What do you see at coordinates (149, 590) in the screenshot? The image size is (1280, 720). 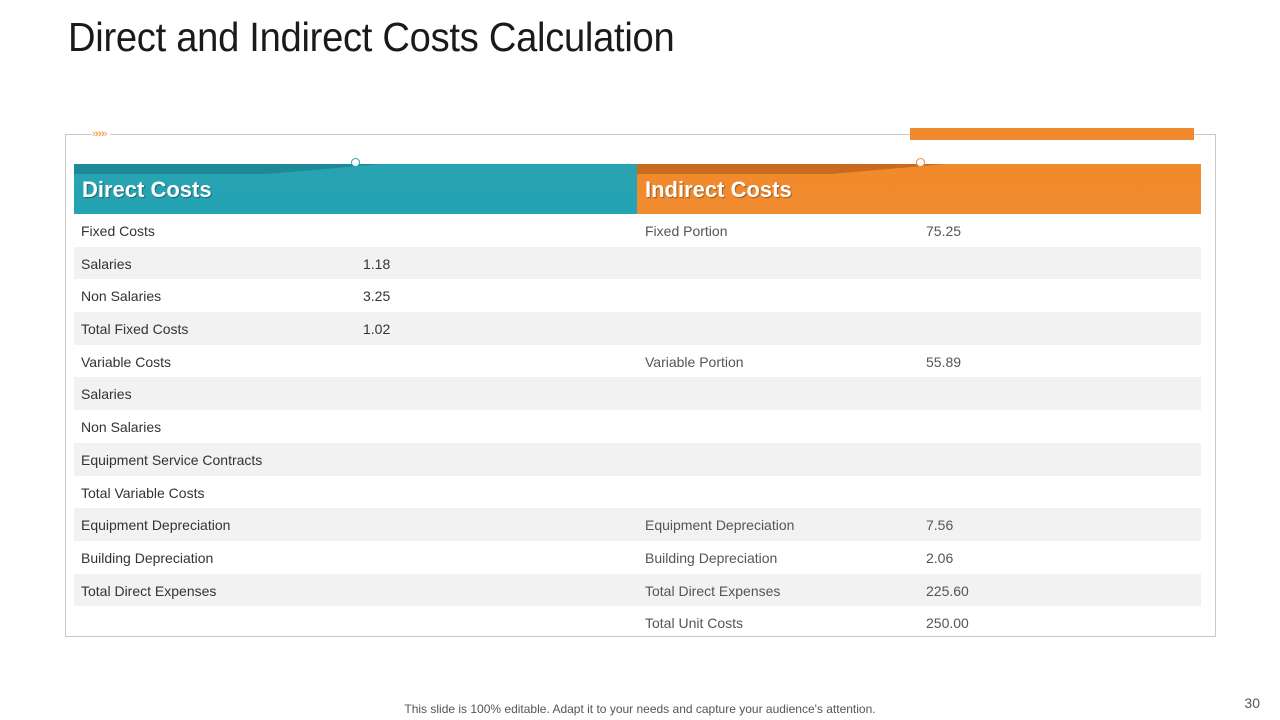 I see `direct-item: Total Direct Expenses` at bounding box center [149, 590].